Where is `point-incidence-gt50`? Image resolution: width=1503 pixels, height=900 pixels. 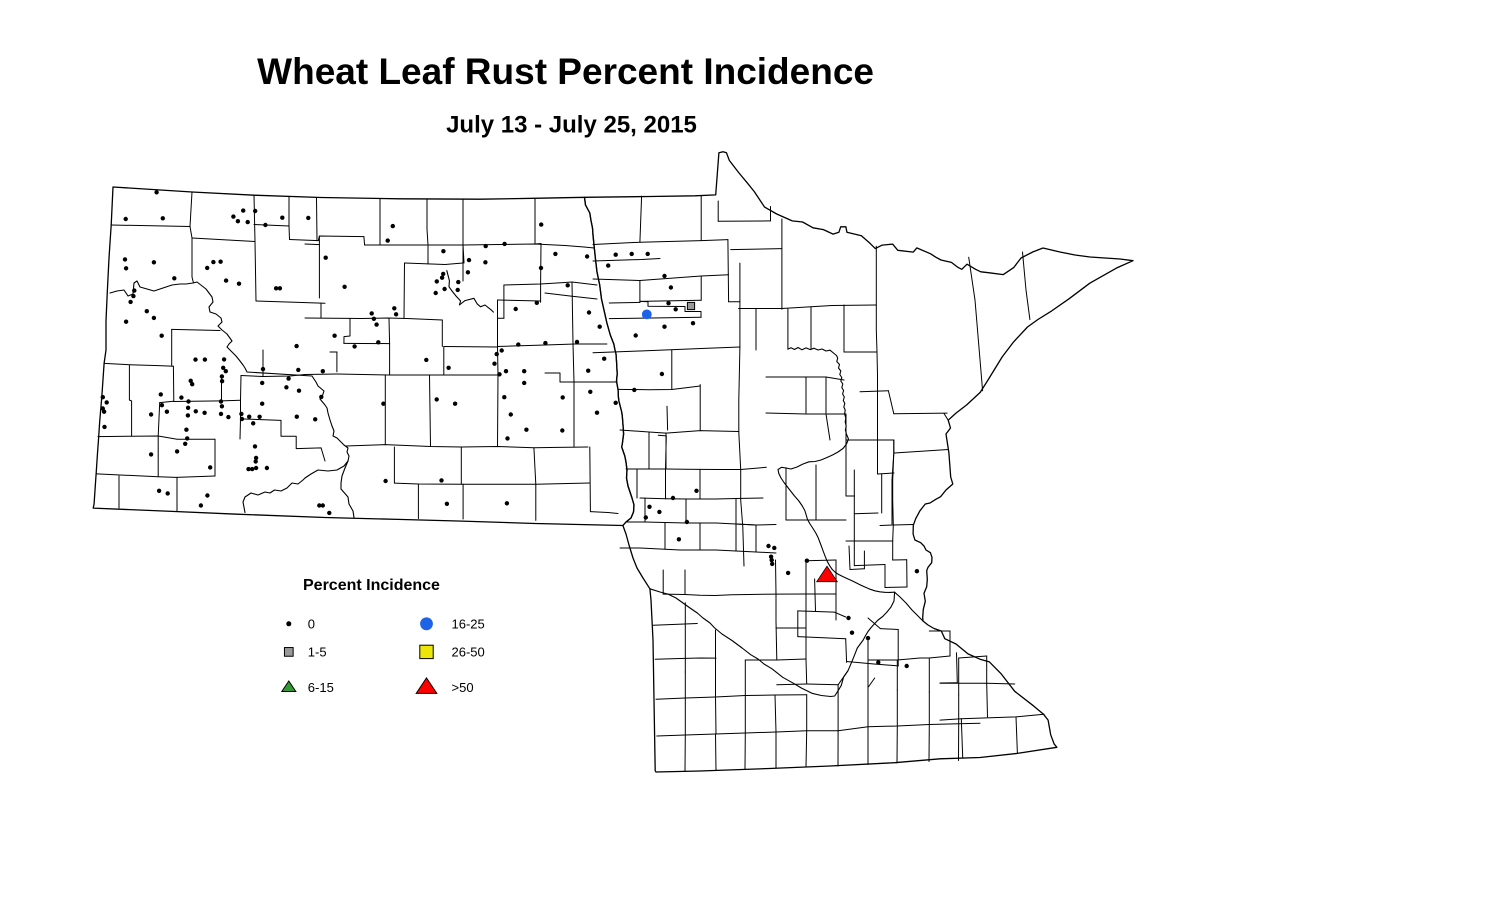 point-incidence-gt50 is located at coordinates (827, 574).